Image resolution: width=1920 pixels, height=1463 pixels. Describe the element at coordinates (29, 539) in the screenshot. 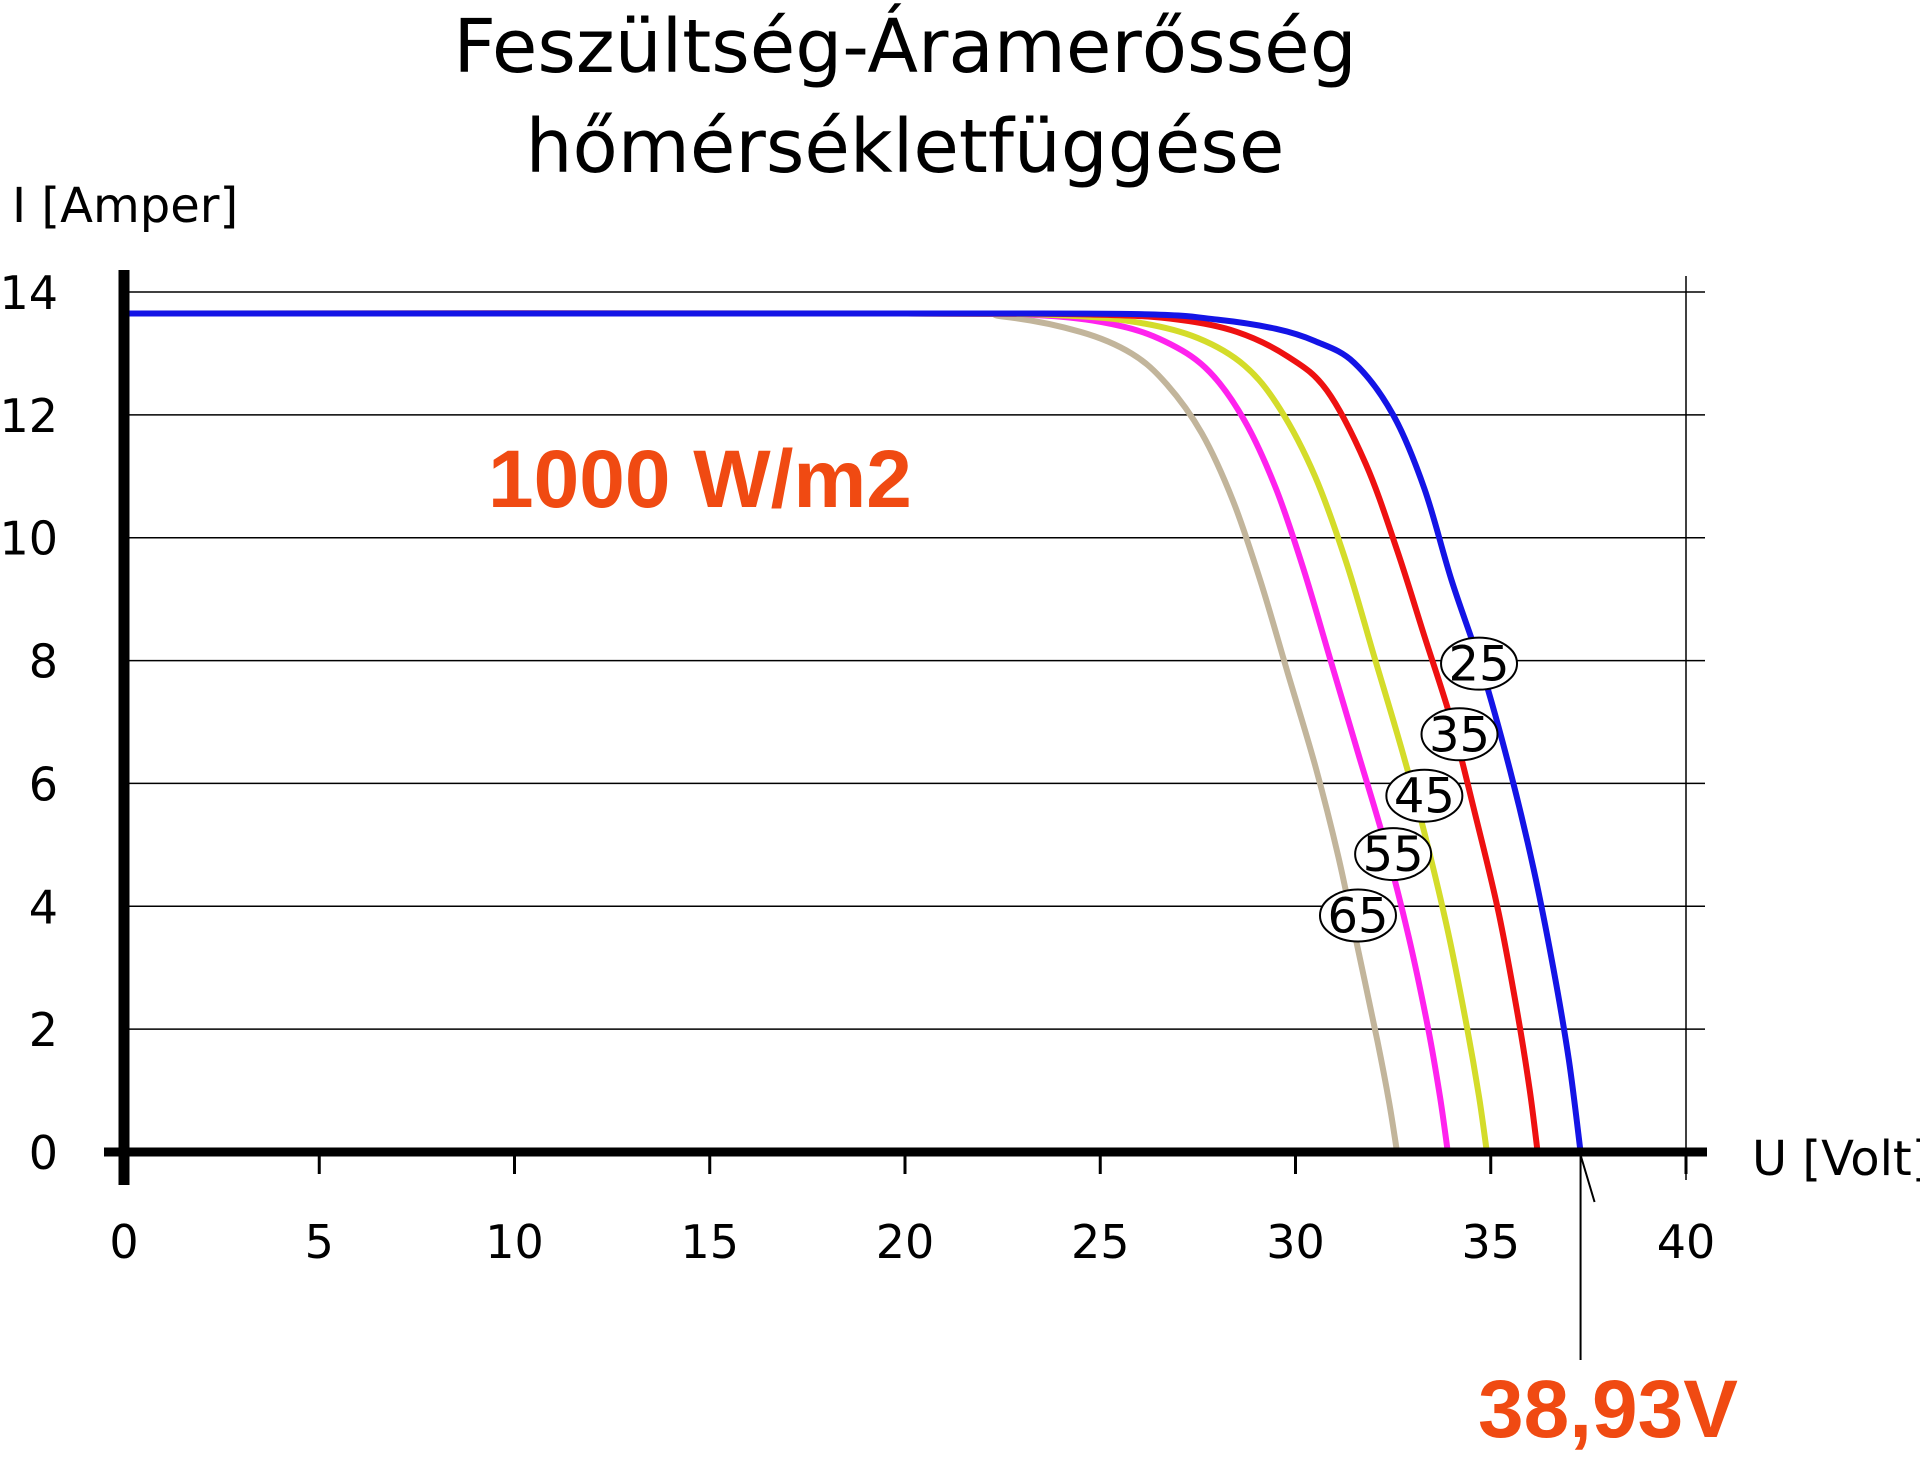

I see `y-tick-label: 10` at that location.